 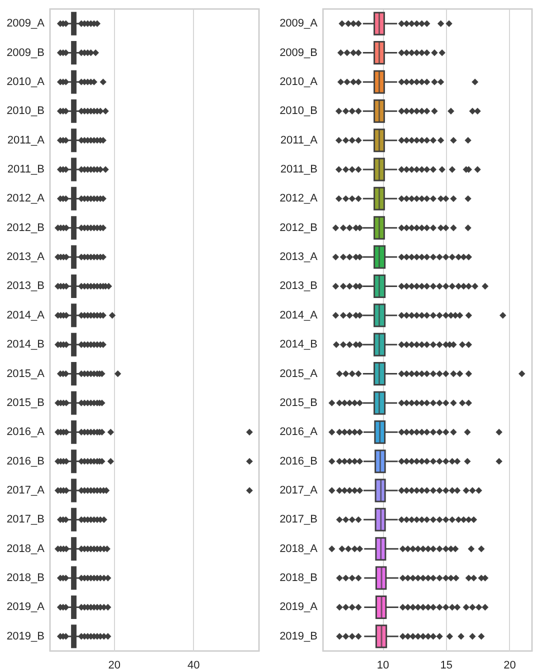 I want to click on x-tick-label: 15, so click(x=446, y=666).